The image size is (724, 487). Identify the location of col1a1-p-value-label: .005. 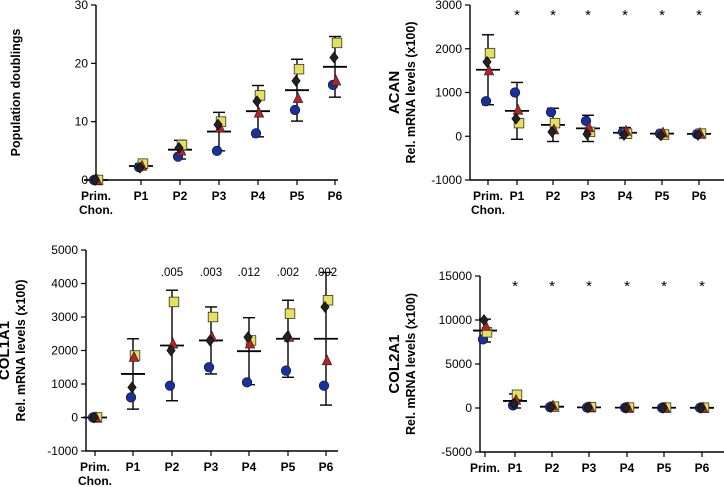
(172, 273).